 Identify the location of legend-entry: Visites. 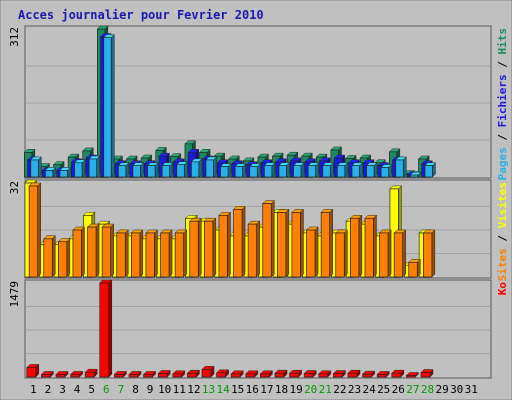
(502, 205).